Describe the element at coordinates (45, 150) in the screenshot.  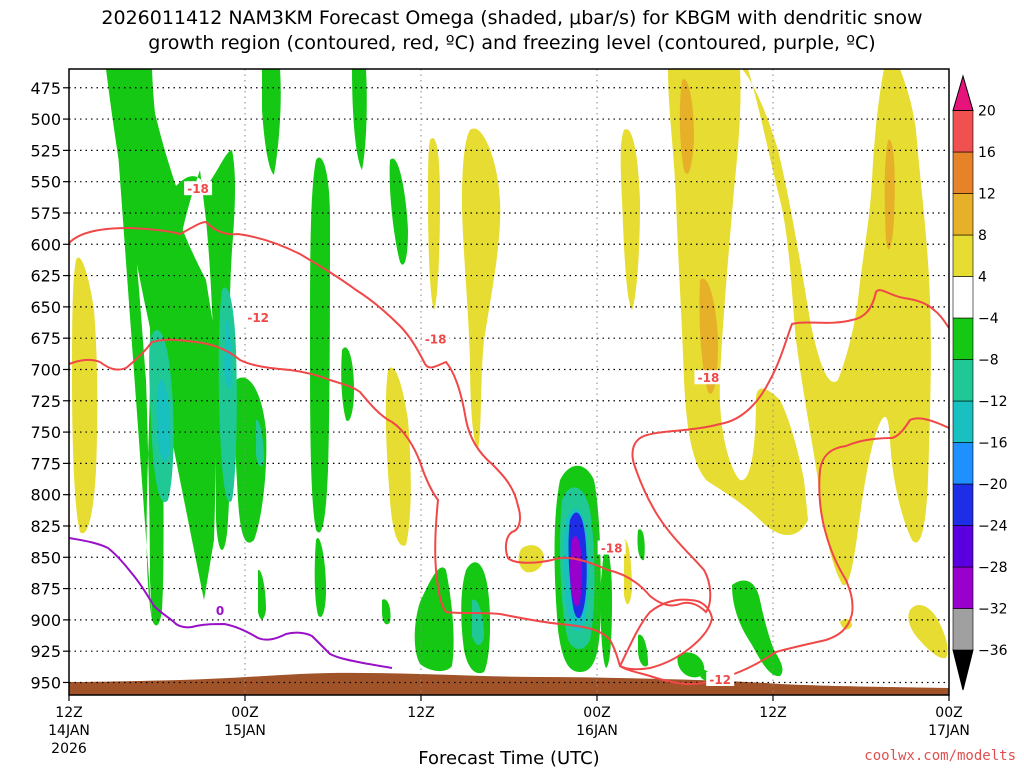
I see `y-tick-label: 525` at that location.